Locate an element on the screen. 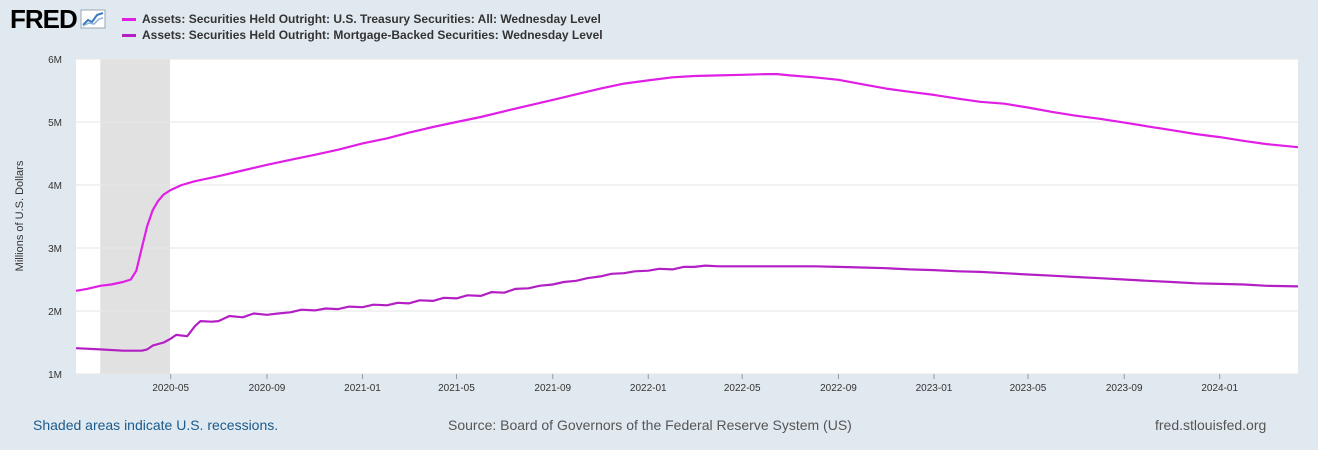  site-link: fred.stlouisfed.org is located at coordinates (1211, 425).